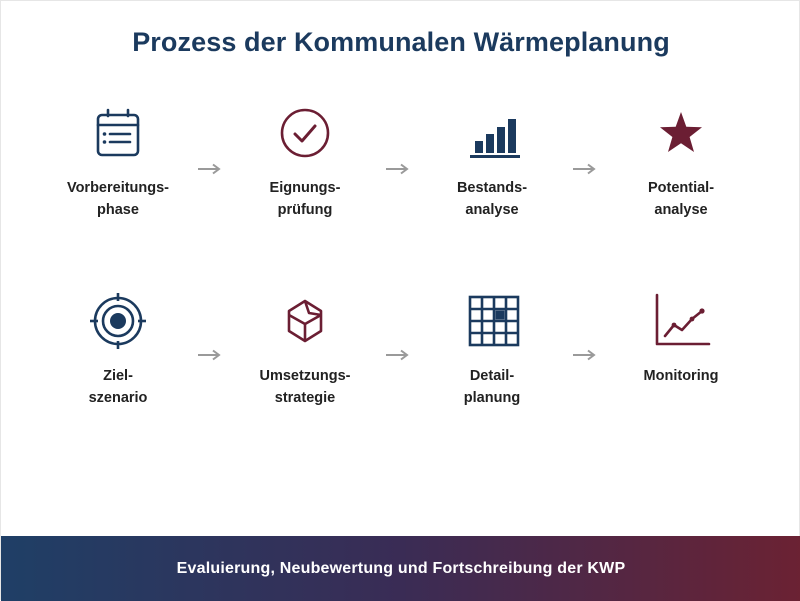  I want to click on cube-icon, so click(305, 321).